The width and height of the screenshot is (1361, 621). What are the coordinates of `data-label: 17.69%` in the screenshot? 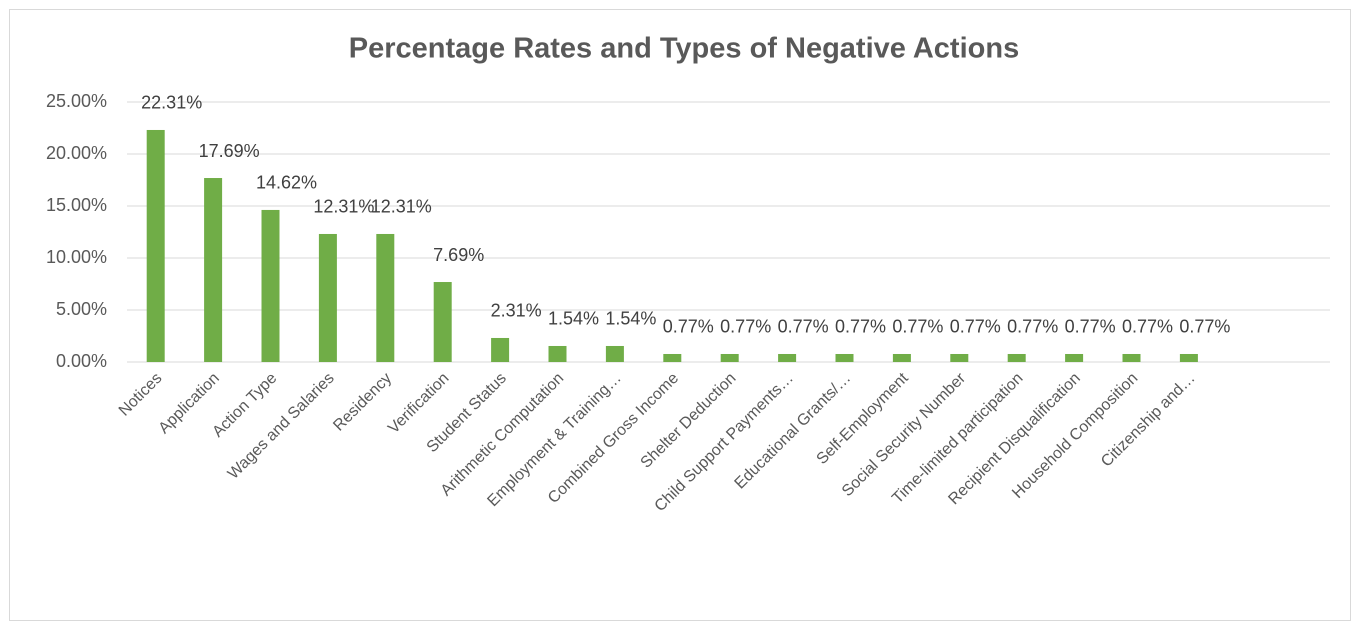 It's located at (229, 151).